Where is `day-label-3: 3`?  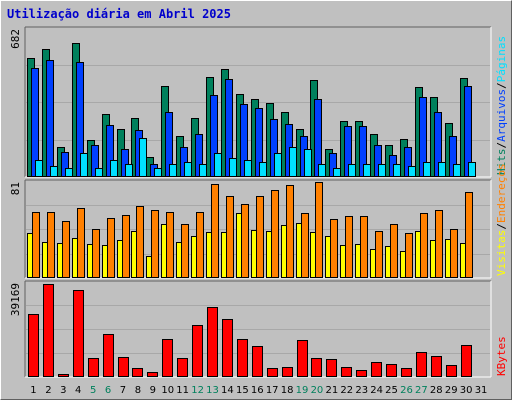 day-label-3: 3 is located at coordinates (63, 390).